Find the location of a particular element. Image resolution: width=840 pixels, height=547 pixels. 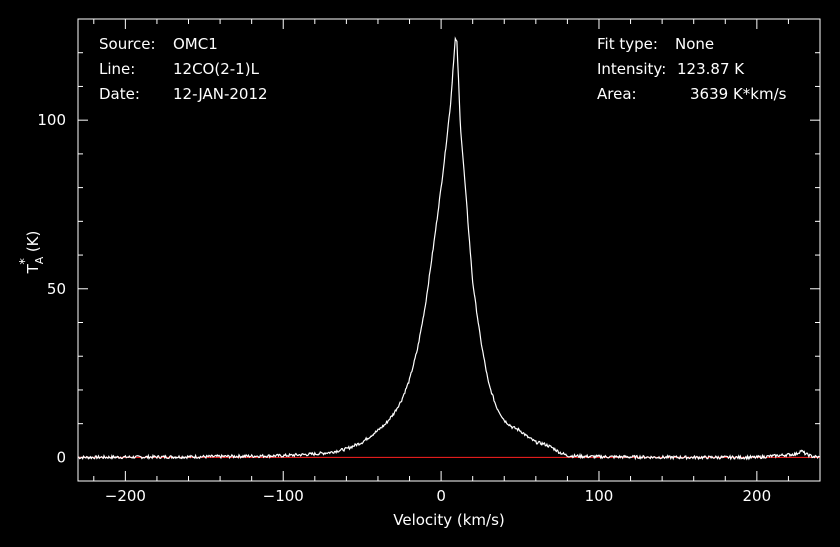

fit-type-value: None is located at coordinates (695, 44).